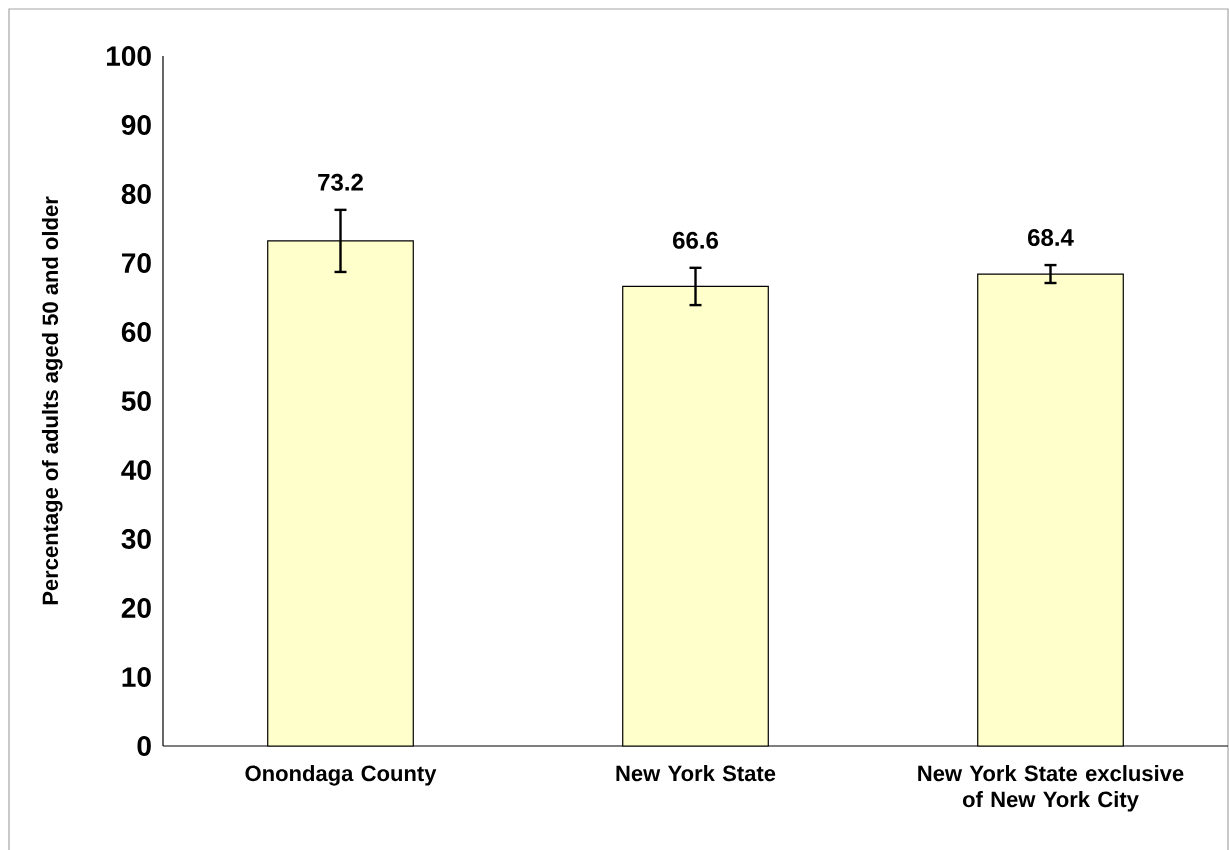 This screenshot has height=850, width=1229. What do you see at coordinates (696, 773) in the screenshot?
I see `x-tick-label: New York State` at bounding box center [696, 773].